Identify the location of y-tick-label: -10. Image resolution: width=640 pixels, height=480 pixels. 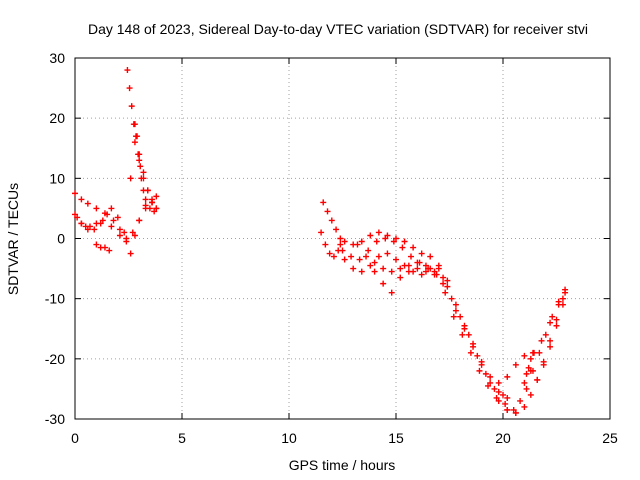
(55, 299).